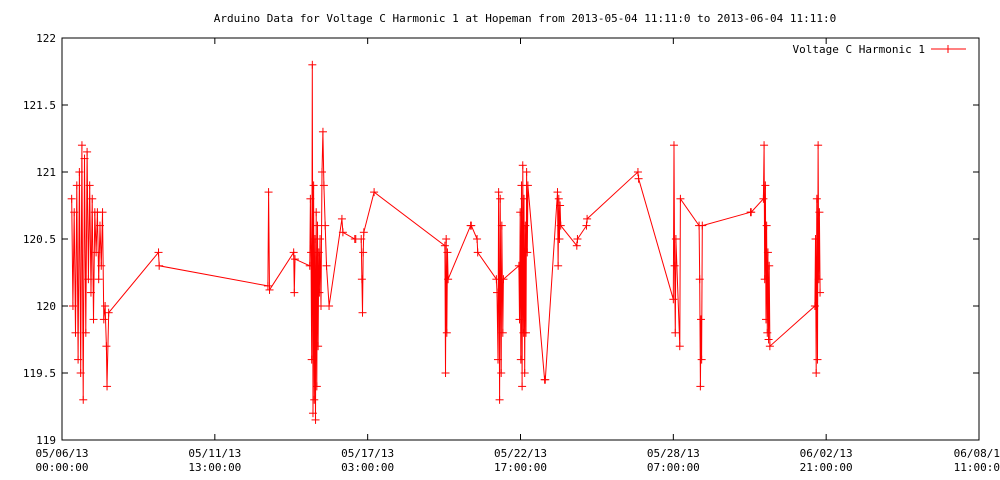  I want to click on y-tick-label: 121, so click(46, 172).